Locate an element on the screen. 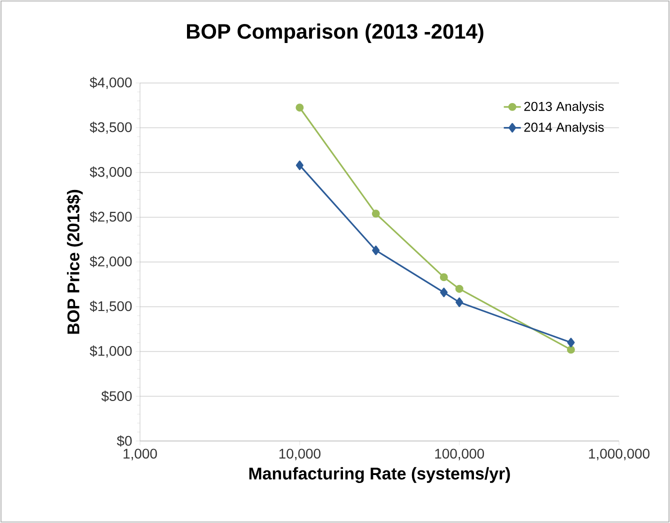  y-tick-label: $2,000 is located at coordinates (111, 262).